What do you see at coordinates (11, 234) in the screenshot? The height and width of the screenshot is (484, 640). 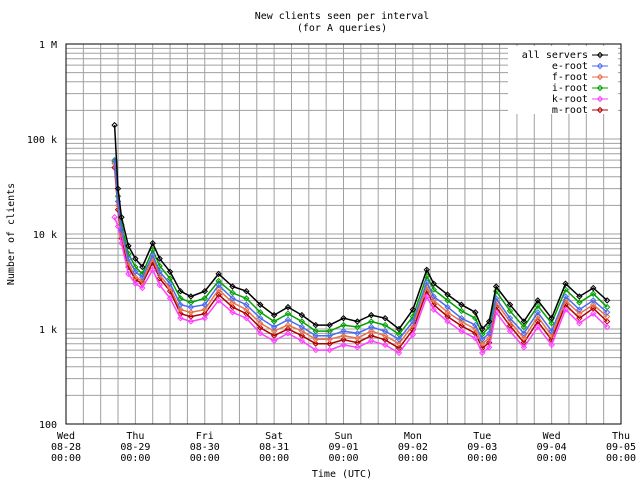 I see `y-axis-label: Number of clients` at bounding box center [11, 234].